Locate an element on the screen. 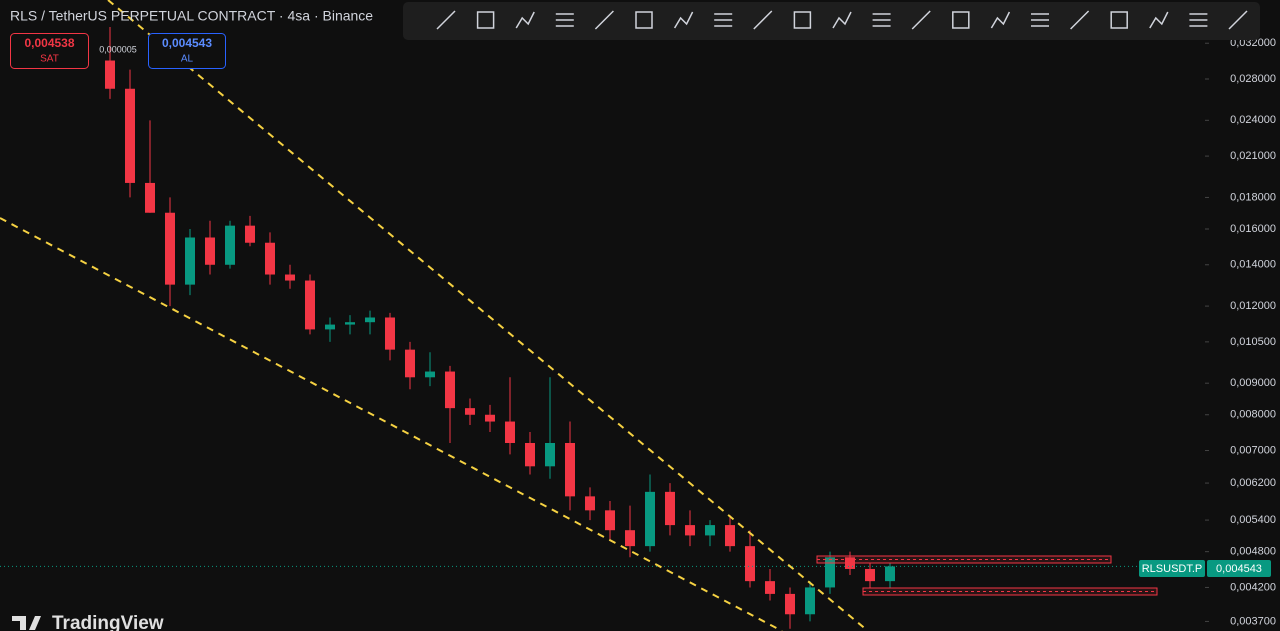 The image size is (1280, 631). y-tick-label: 0,032000 is located at coordinates (1253, 43).